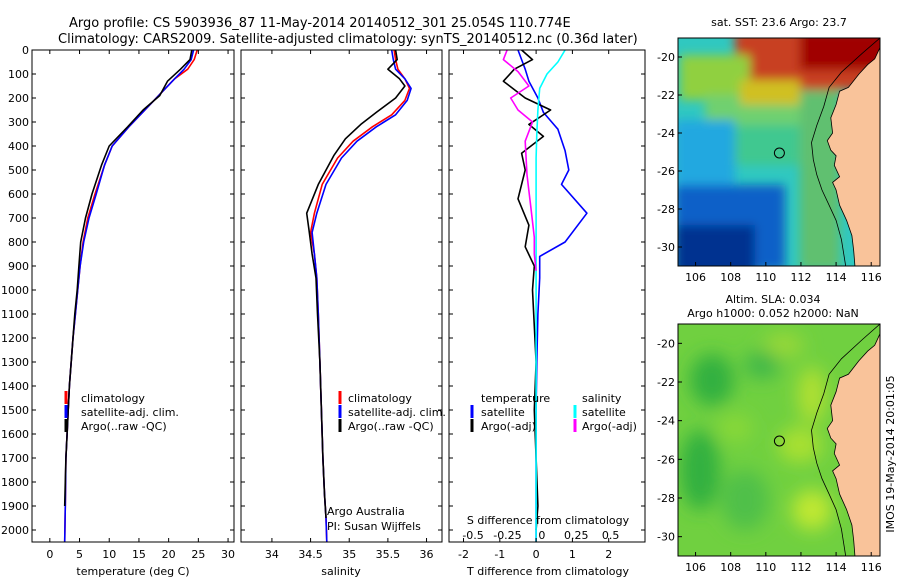 The width and height of the screenshot is (900, 580). Describe the element at coordinates (772, 299) in the screenshot. I see `sla-map-title: Altim. SLA: 0.034` at that location.